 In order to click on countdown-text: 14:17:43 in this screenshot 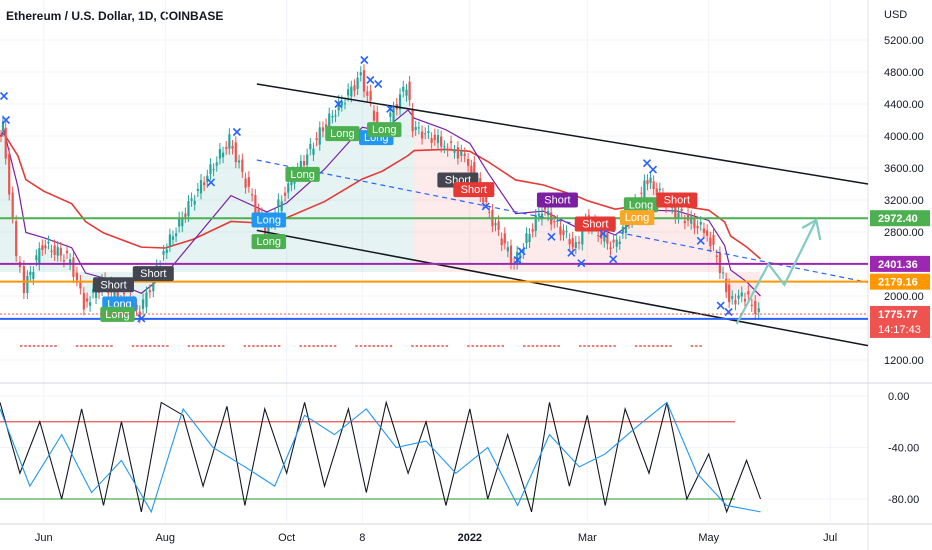, I will do `click(899, 330)`.